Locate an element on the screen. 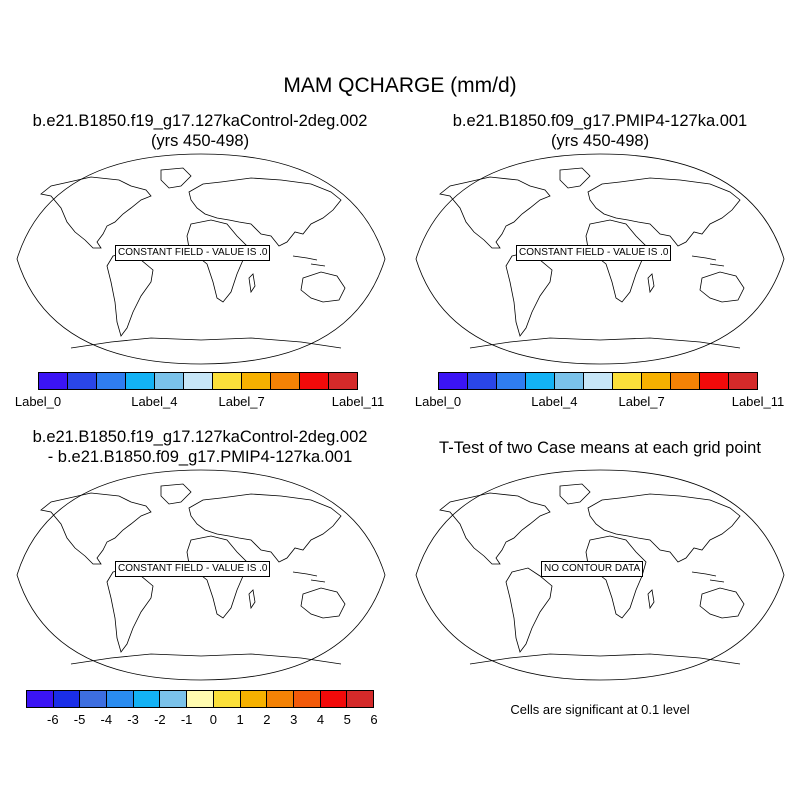  panel-4-message: NO CONTOUR DATA is located at coordinates (592, 569).